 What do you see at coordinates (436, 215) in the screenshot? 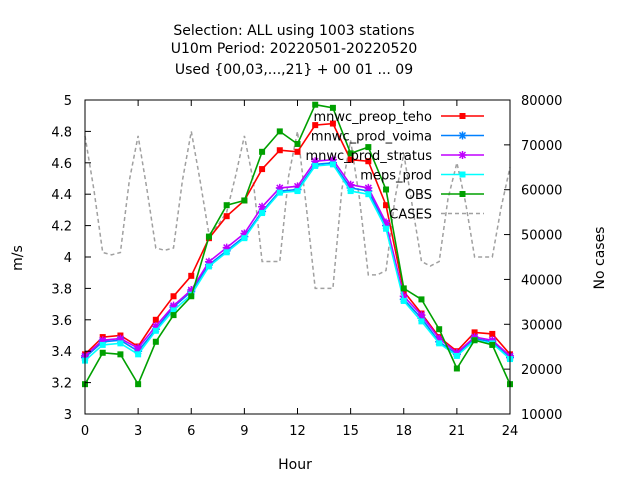
I see `legend-item-CASES: CASES` at bounding box center [436, 215].